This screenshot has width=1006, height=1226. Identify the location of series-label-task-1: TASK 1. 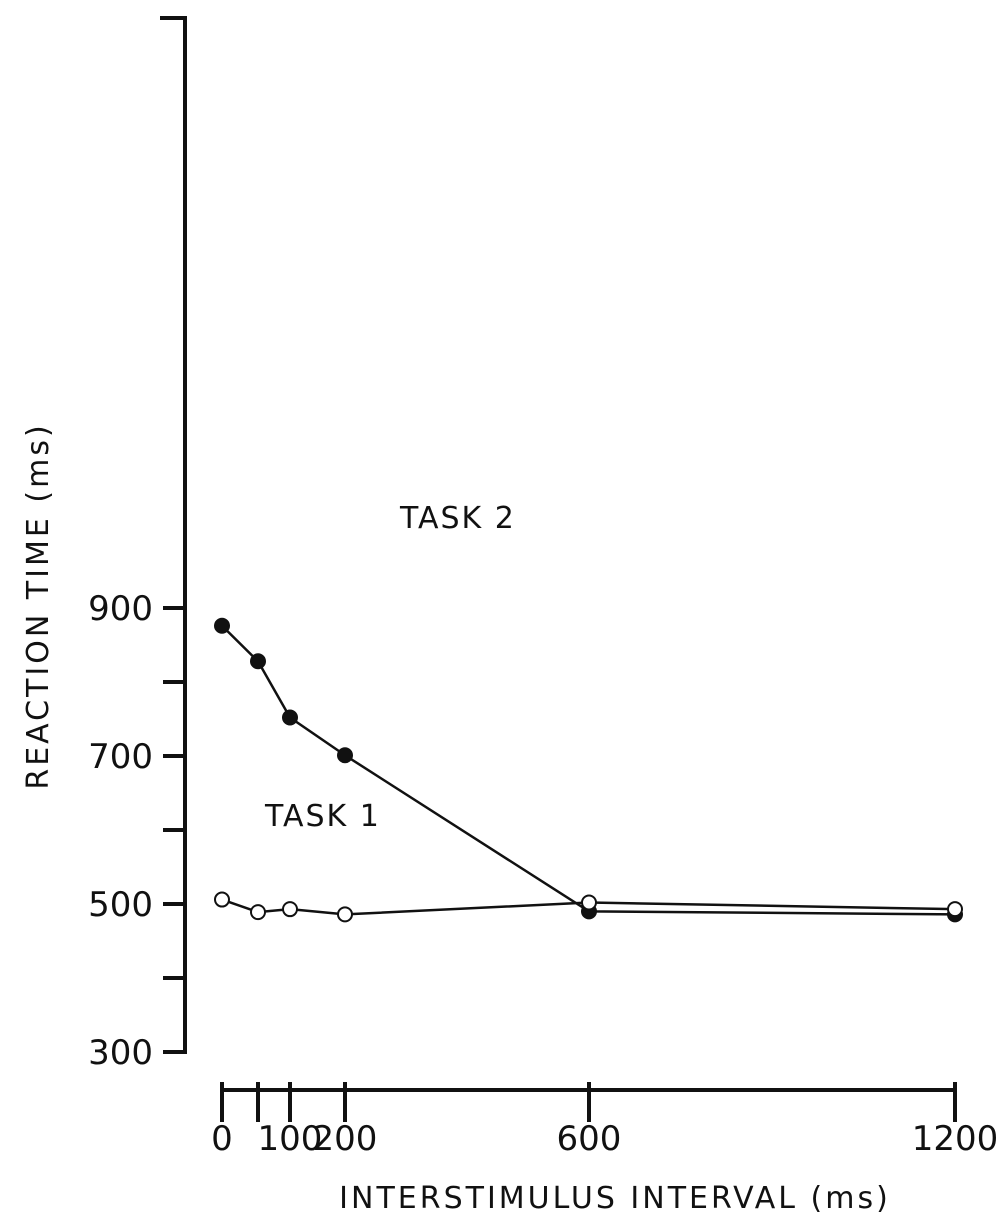
(322, 816).